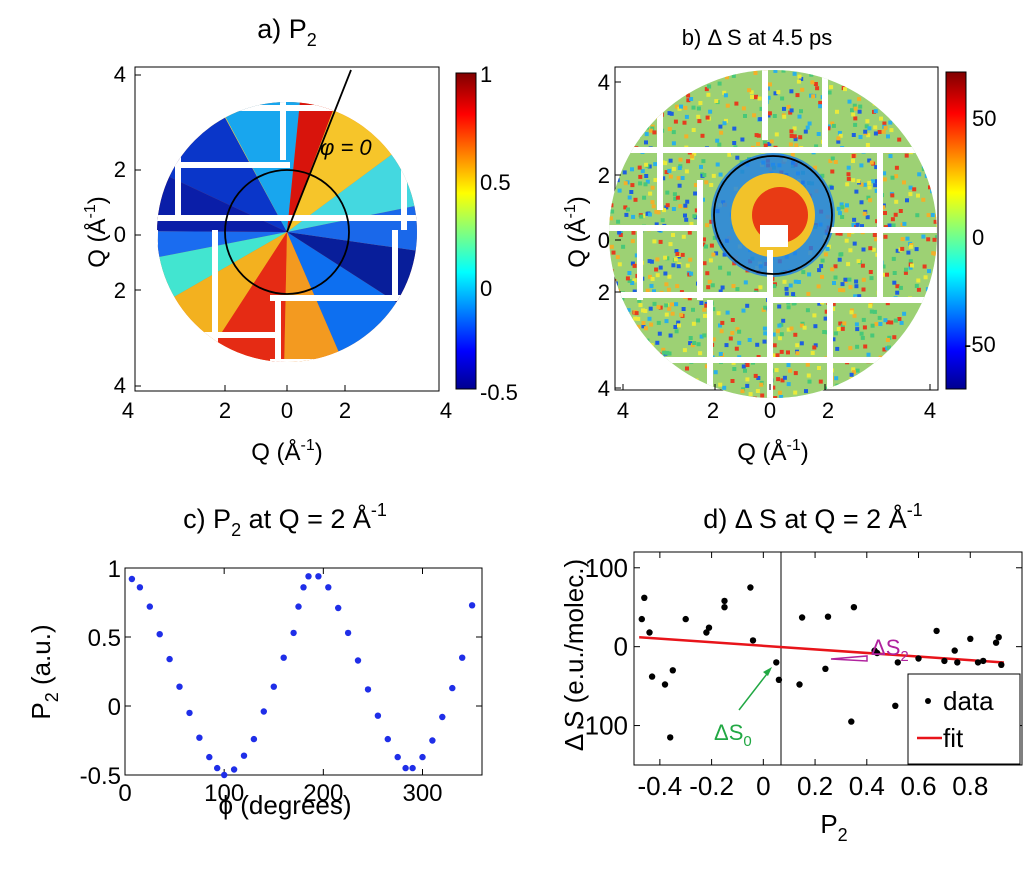 Image resolution: width=1024 pixels, height=875 pixels. Describe the element at coordinates (980, 344) in the screenshot. I see `panel-b-colorbar-tick: -50` at that location.